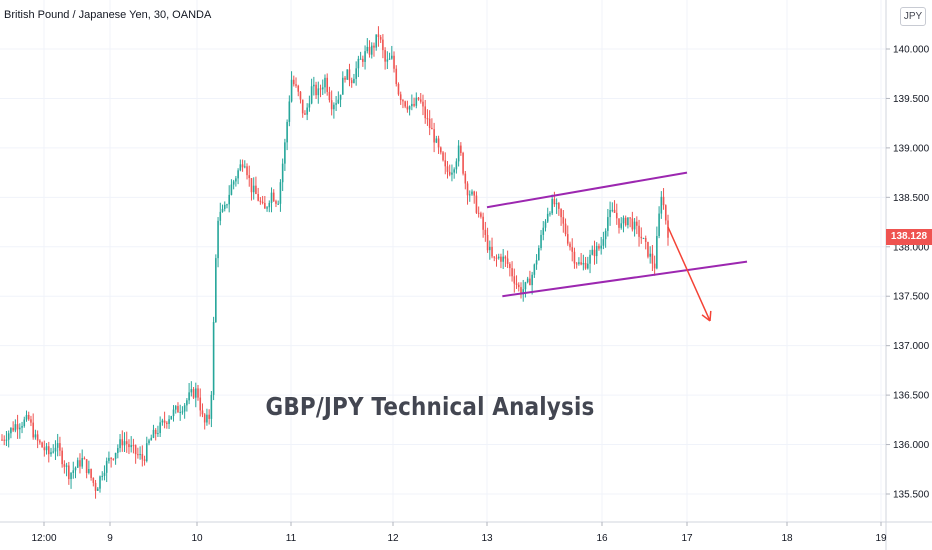  Describe the element at coordinates (911, 198) in the screenshot. I see `y-tick-label: 138.500` at that location.